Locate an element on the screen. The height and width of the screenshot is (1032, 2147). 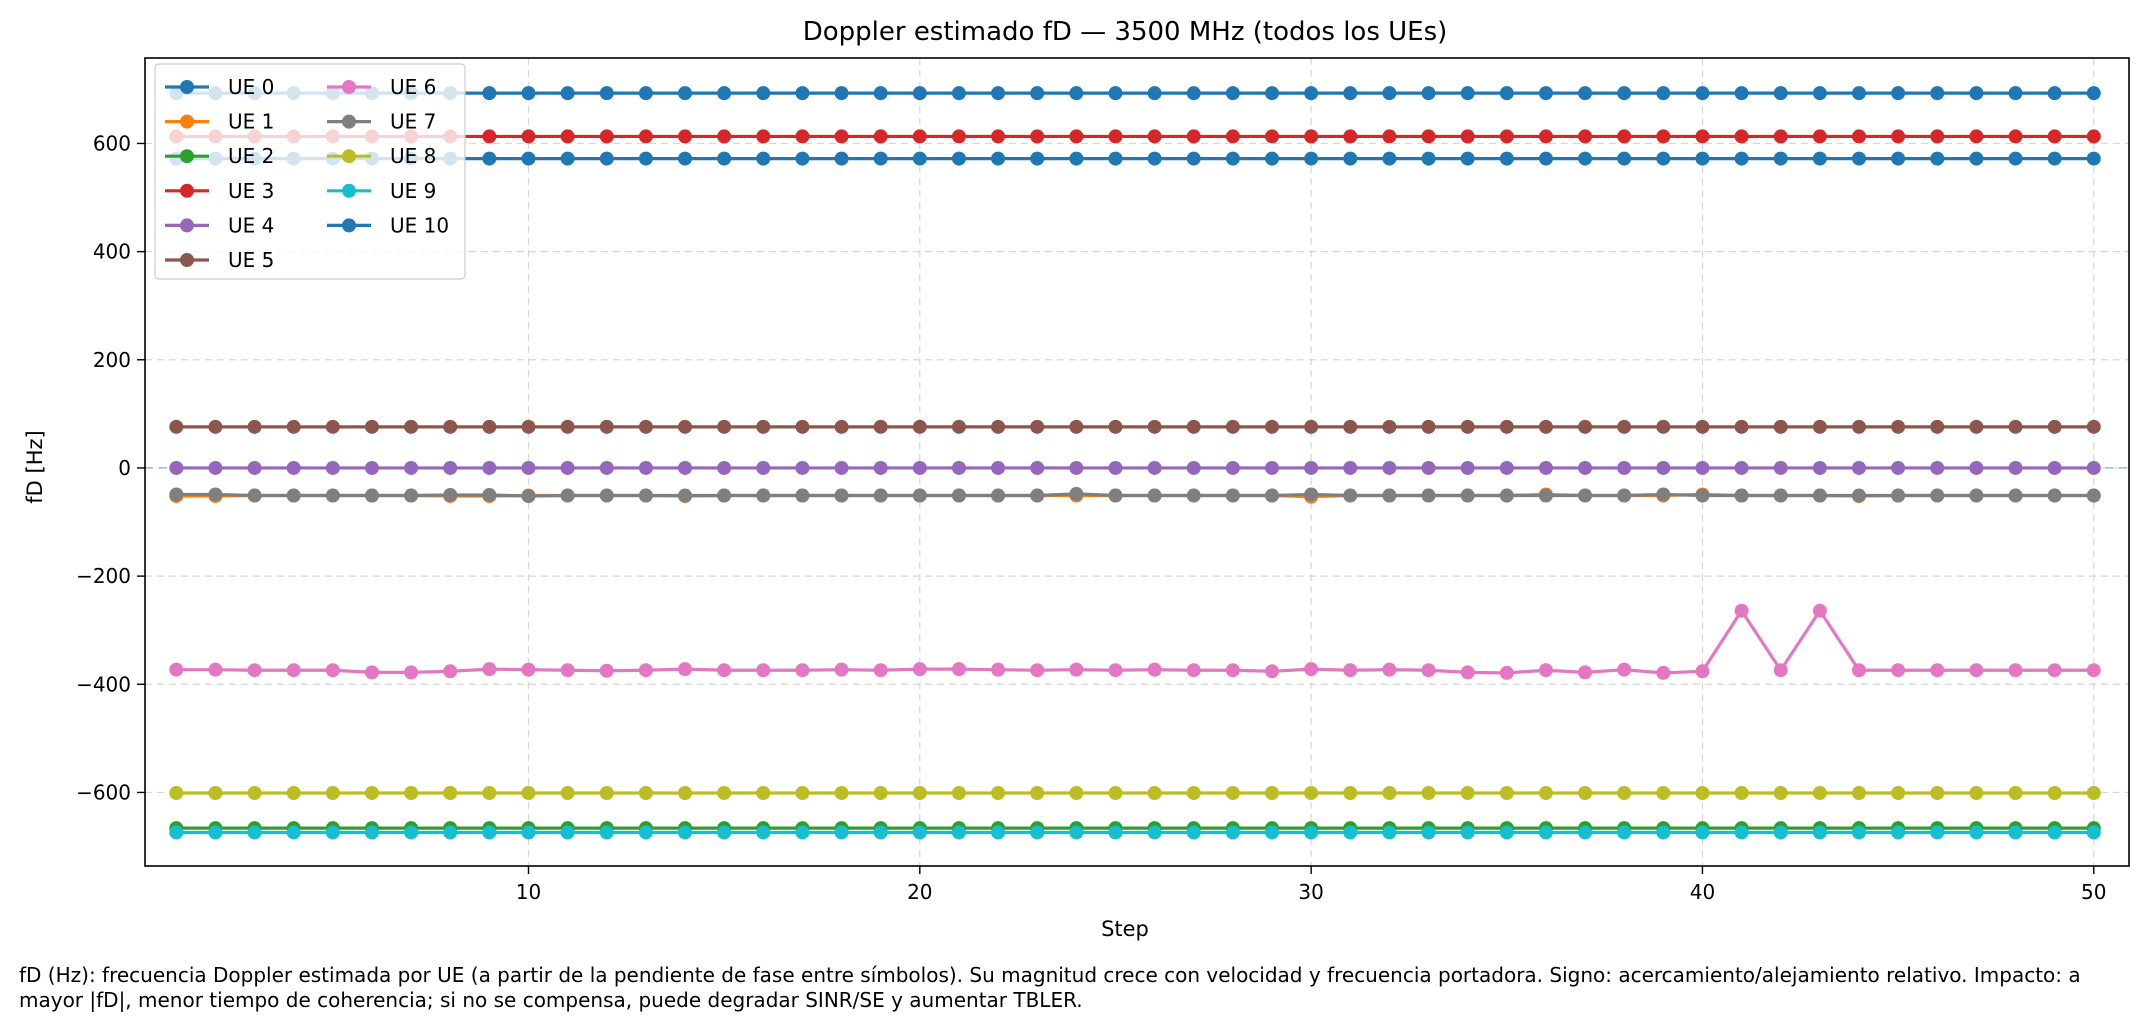
x-axis: 10 20 30 40 50 is located at coordinates (1311, 885).